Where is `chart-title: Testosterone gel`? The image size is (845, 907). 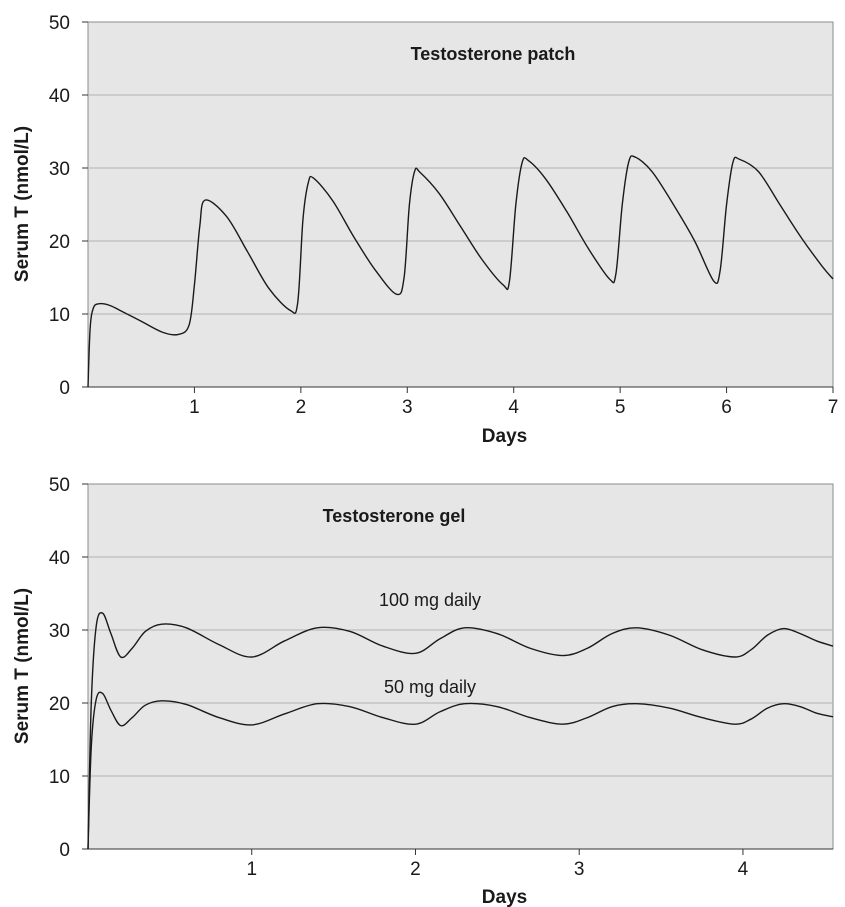
chart-title: Testosterone gel is located at coordinates (394, 516).